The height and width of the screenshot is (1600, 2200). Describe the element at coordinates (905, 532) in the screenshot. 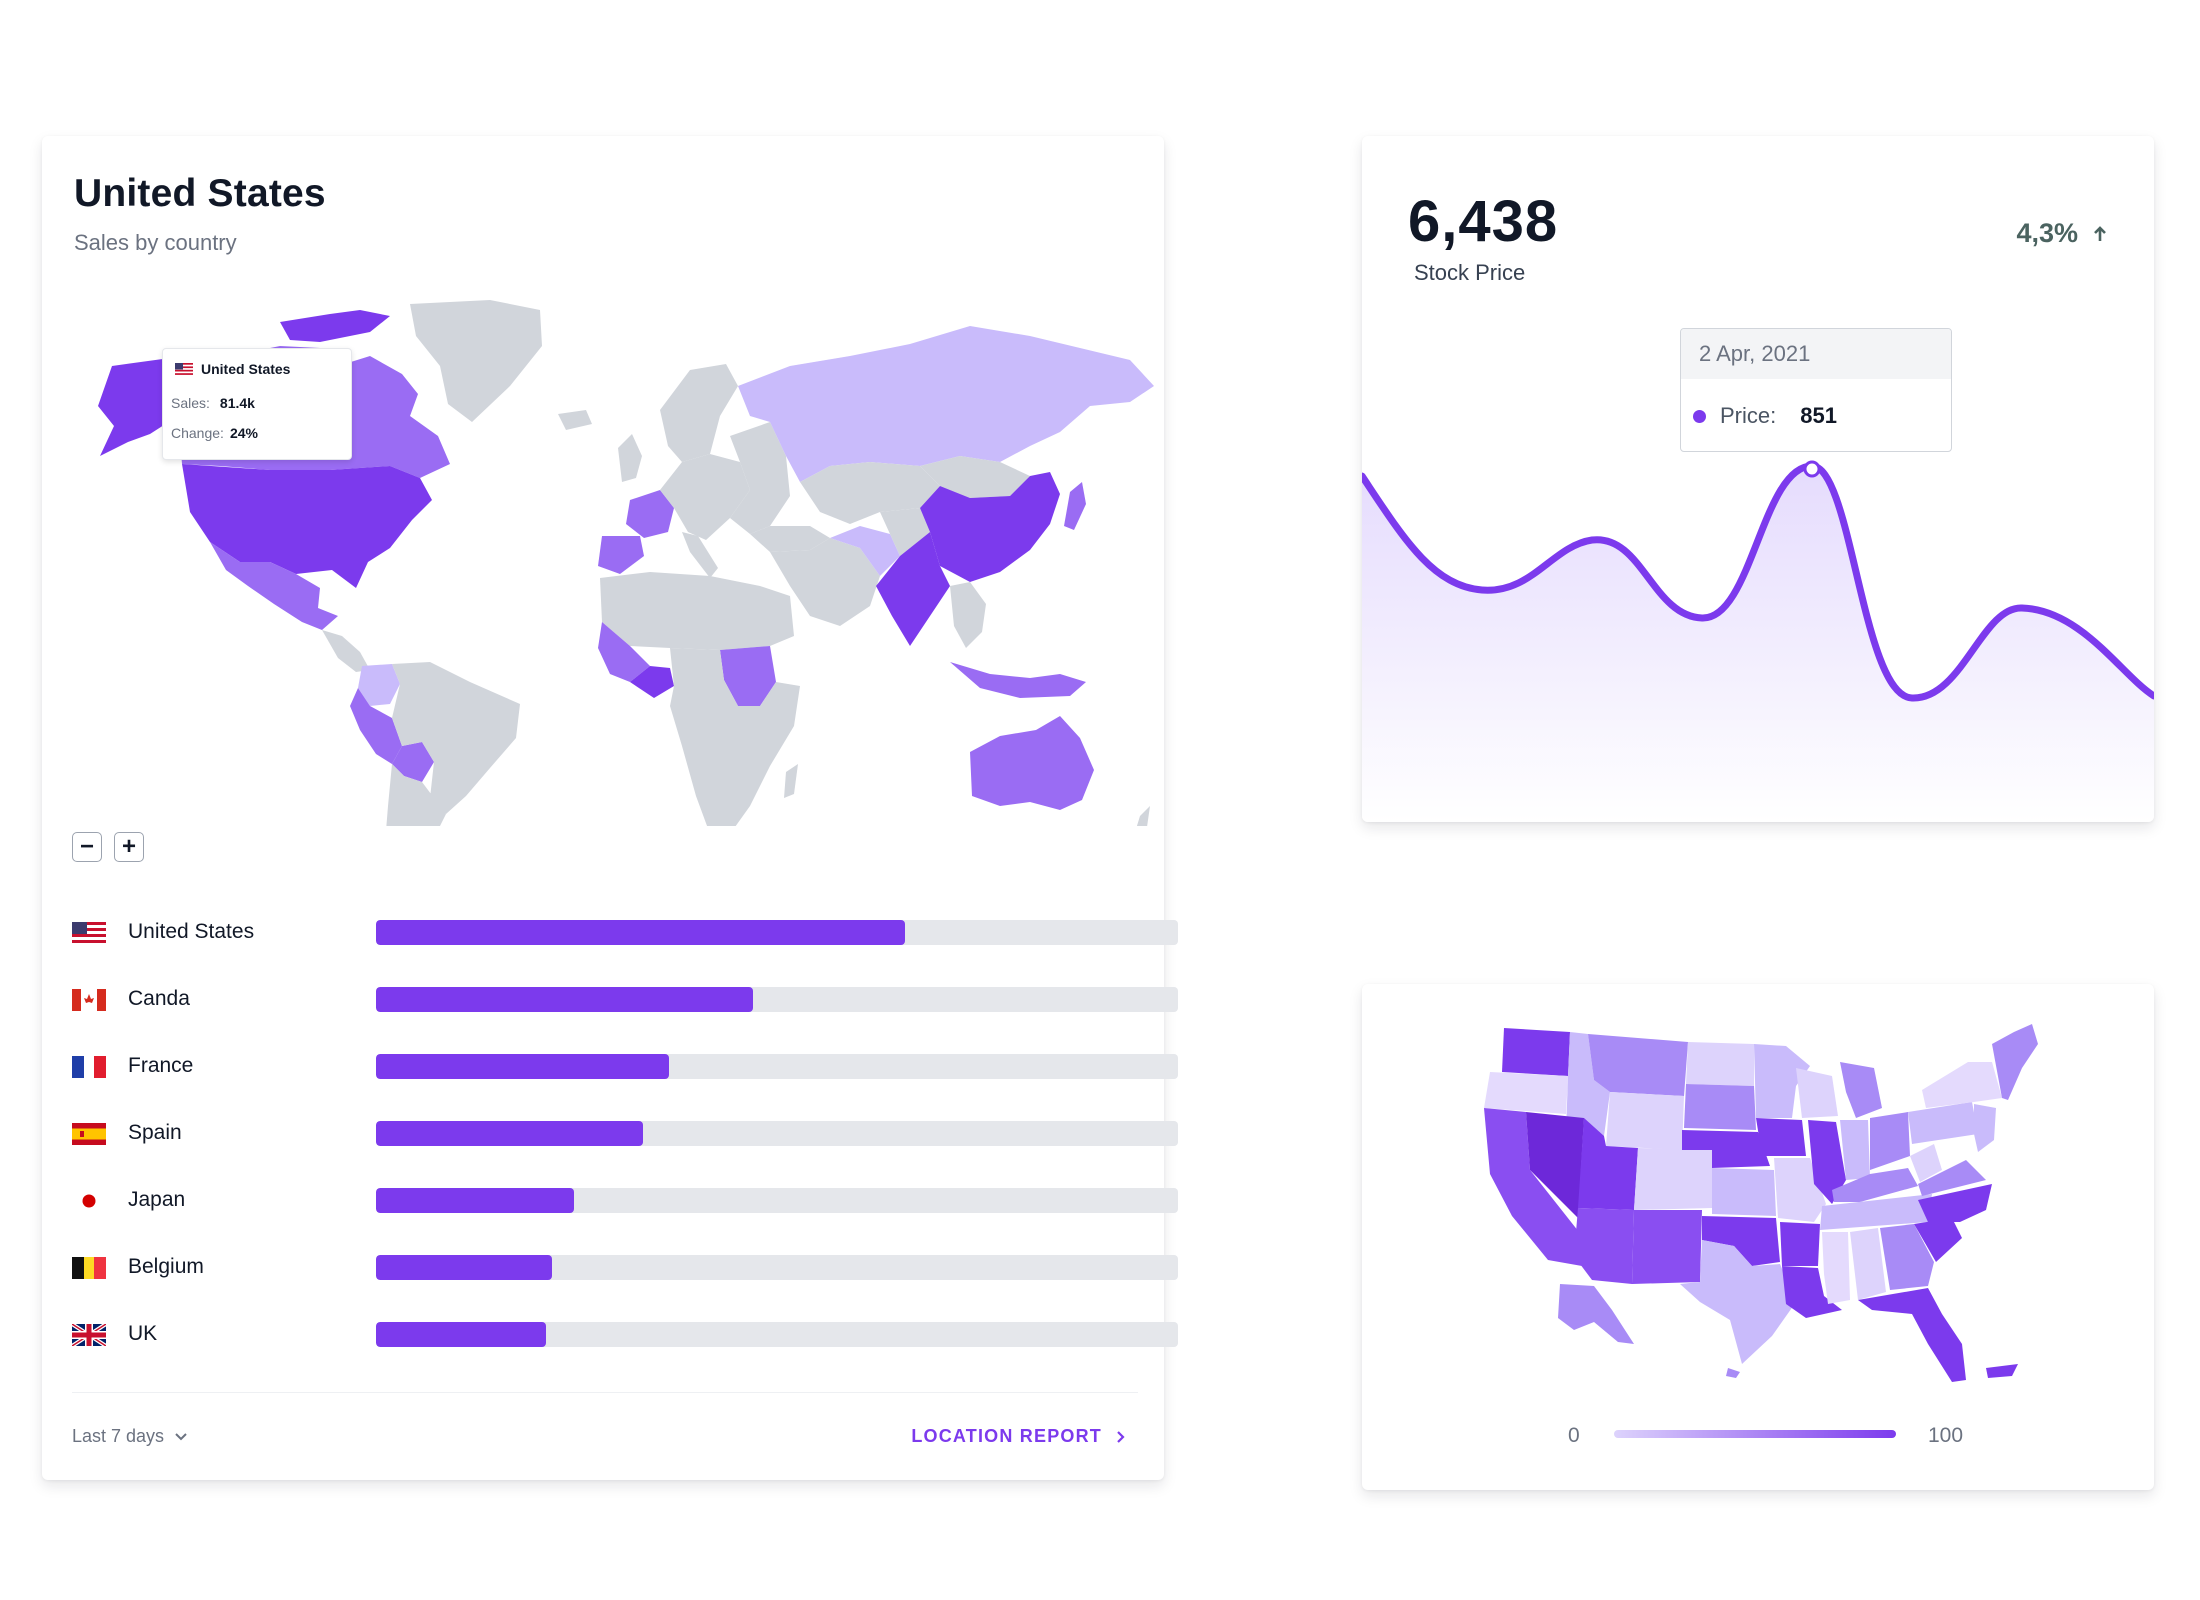

I see `region-afghanistan` at that location.